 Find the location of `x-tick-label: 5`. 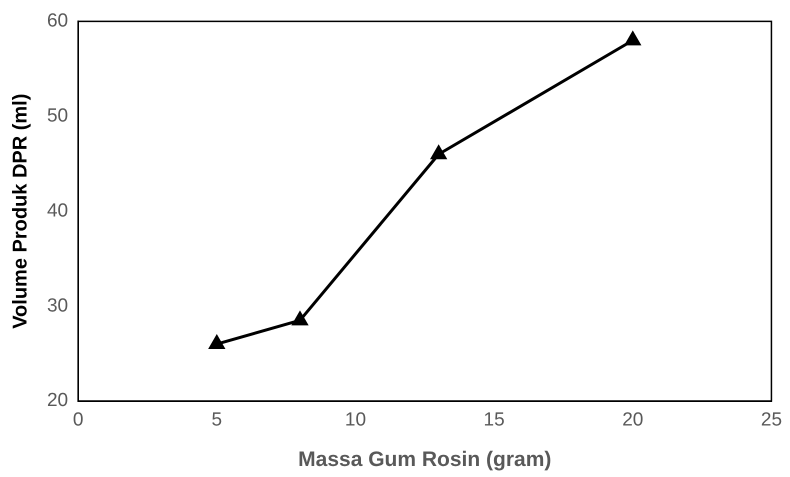

x-tick-label: 5 is located at coordinates (217, 420).